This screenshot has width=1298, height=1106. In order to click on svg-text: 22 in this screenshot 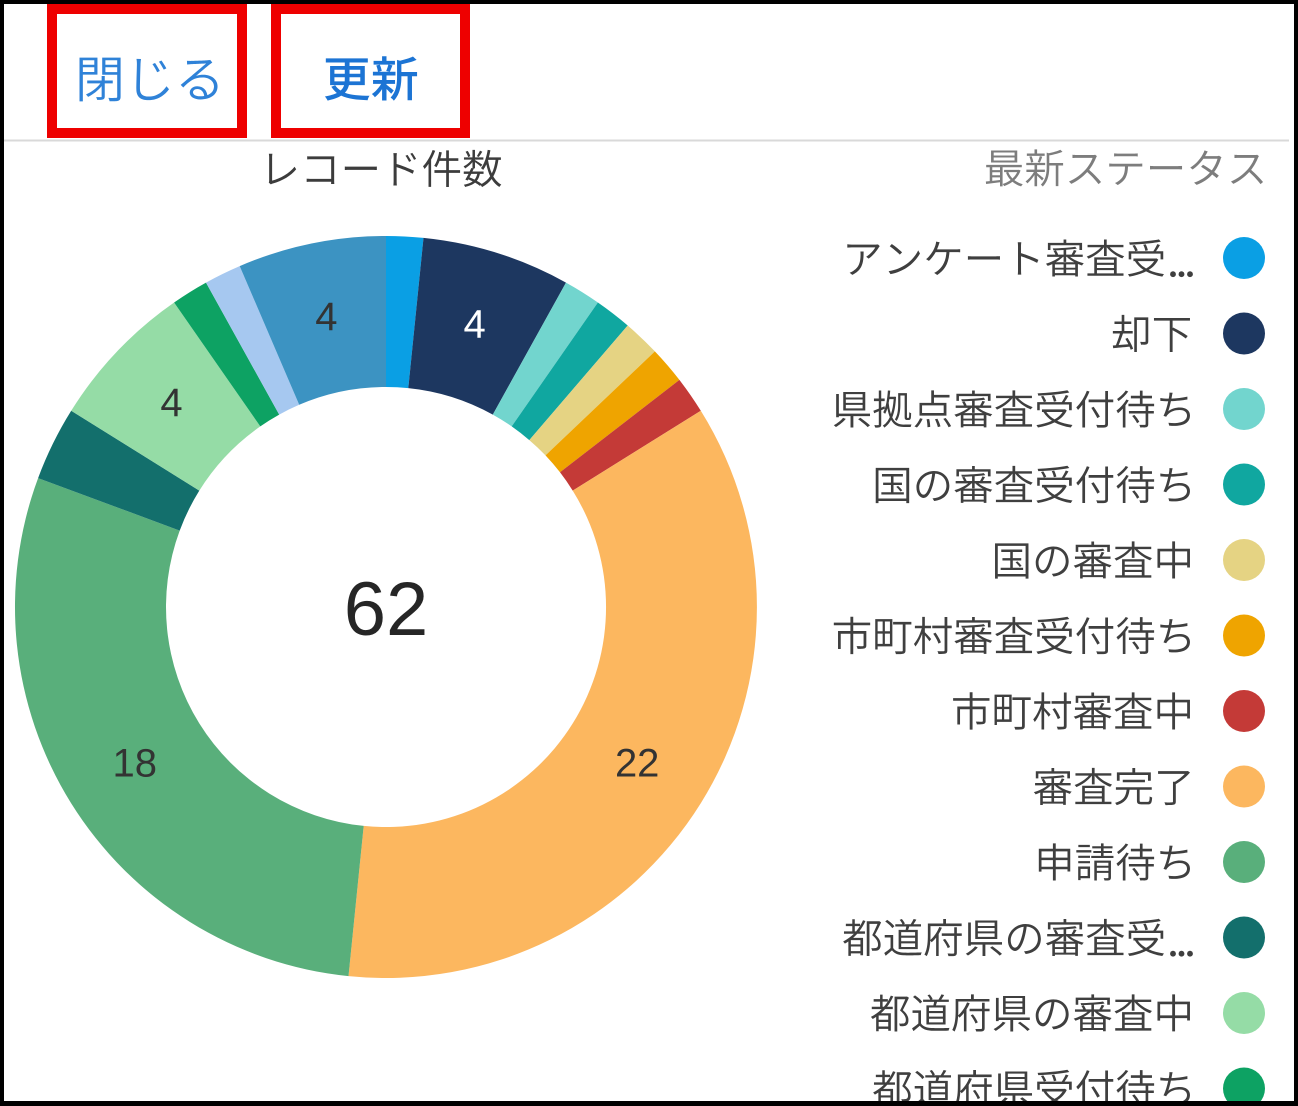, I will do `click(637, 764)`.